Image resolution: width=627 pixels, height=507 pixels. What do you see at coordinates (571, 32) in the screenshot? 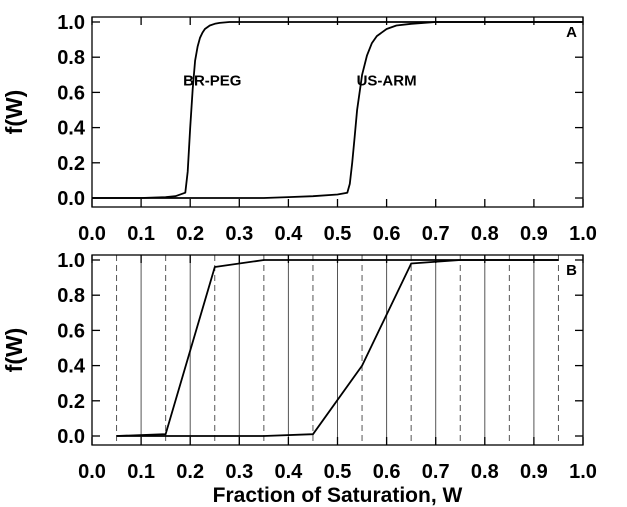
I see `panel-label: A` at bounding box center [571, 32].